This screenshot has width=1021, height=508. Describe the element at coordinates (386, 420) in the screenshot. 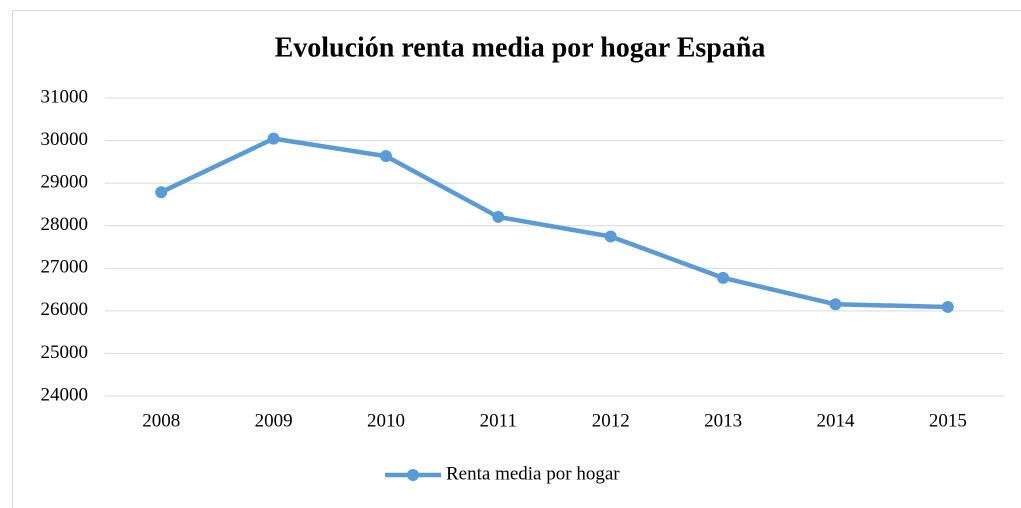

I see `x-tick-label: 2010` at that location.